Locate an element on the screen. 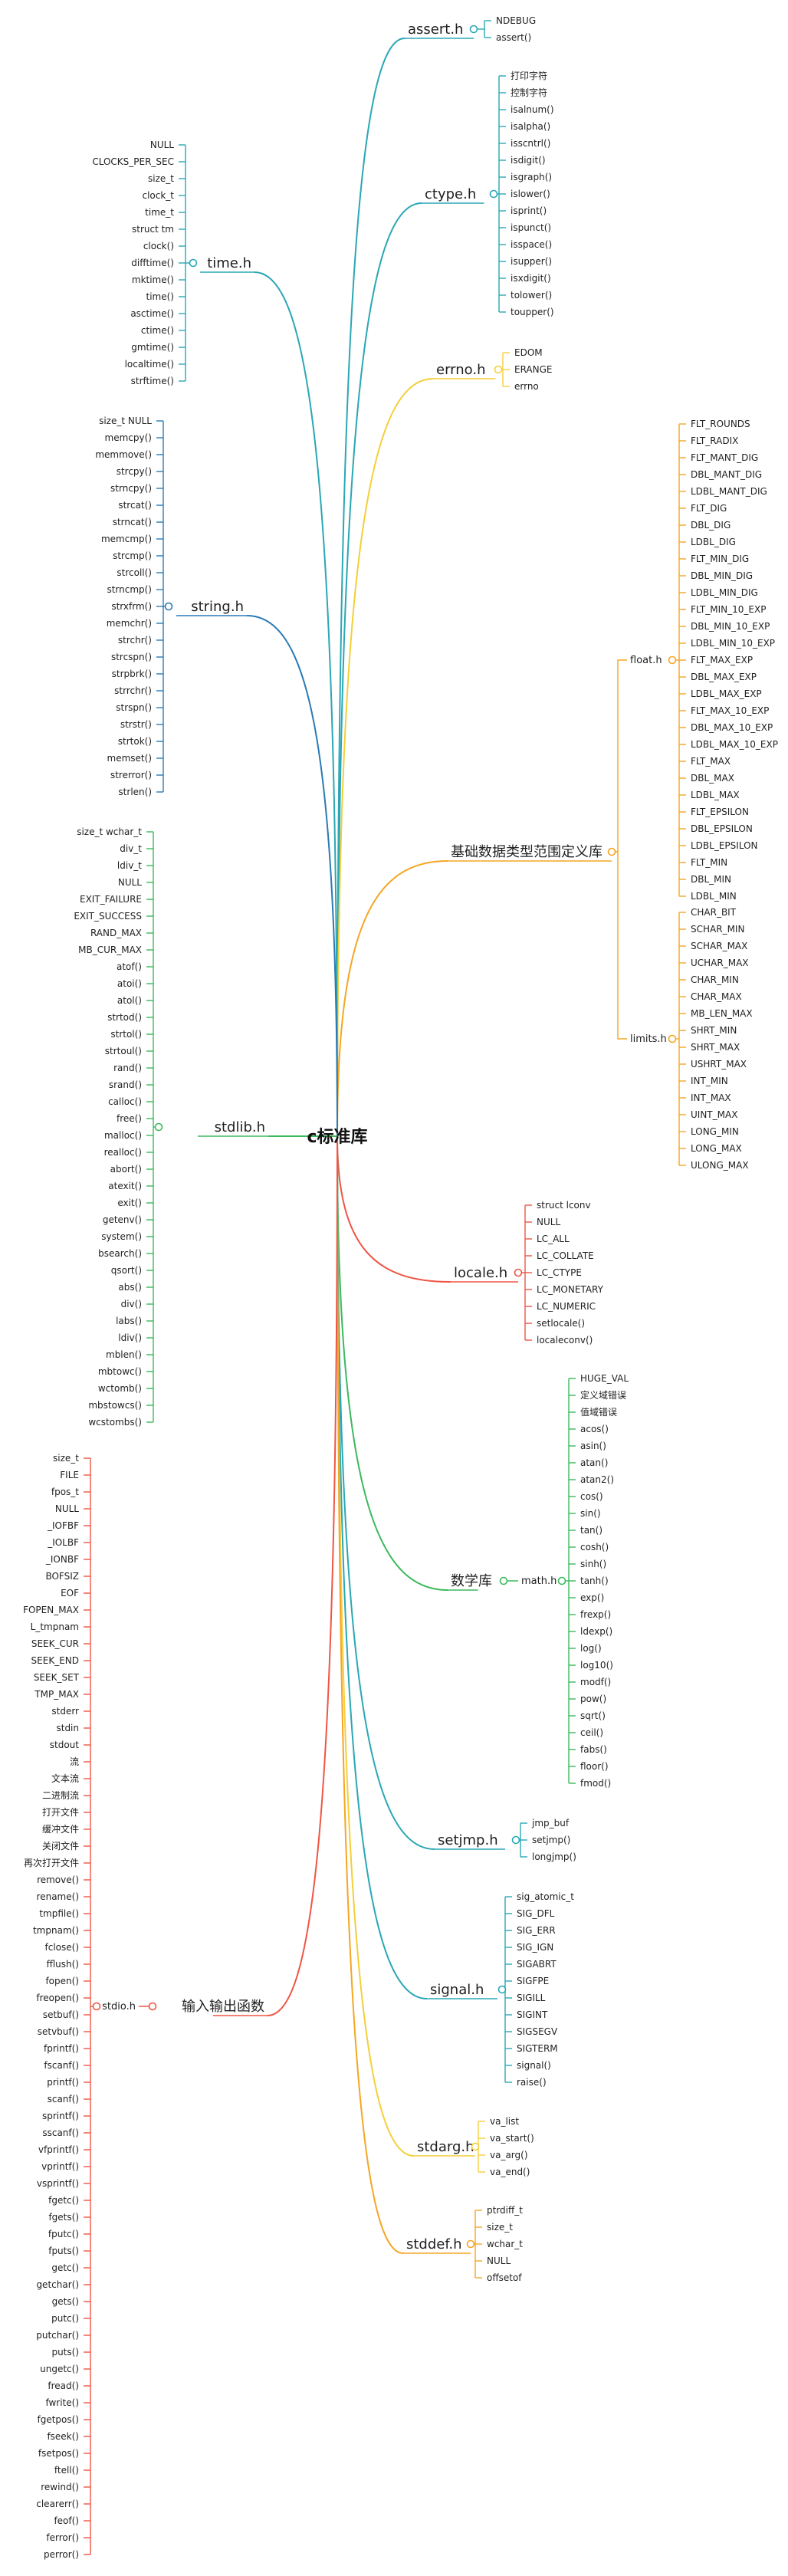 The width and height of the screenshot is (788, 2576). branch-string-h-item-memcmp: memcmp() is located at coordinates (127, 539).